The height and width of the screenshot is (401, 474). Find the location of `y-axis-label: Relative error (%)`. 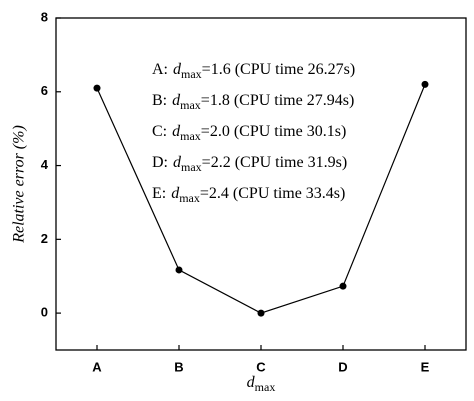

y-axis-label: Relative error (%) is located at coordinates (19, 184).